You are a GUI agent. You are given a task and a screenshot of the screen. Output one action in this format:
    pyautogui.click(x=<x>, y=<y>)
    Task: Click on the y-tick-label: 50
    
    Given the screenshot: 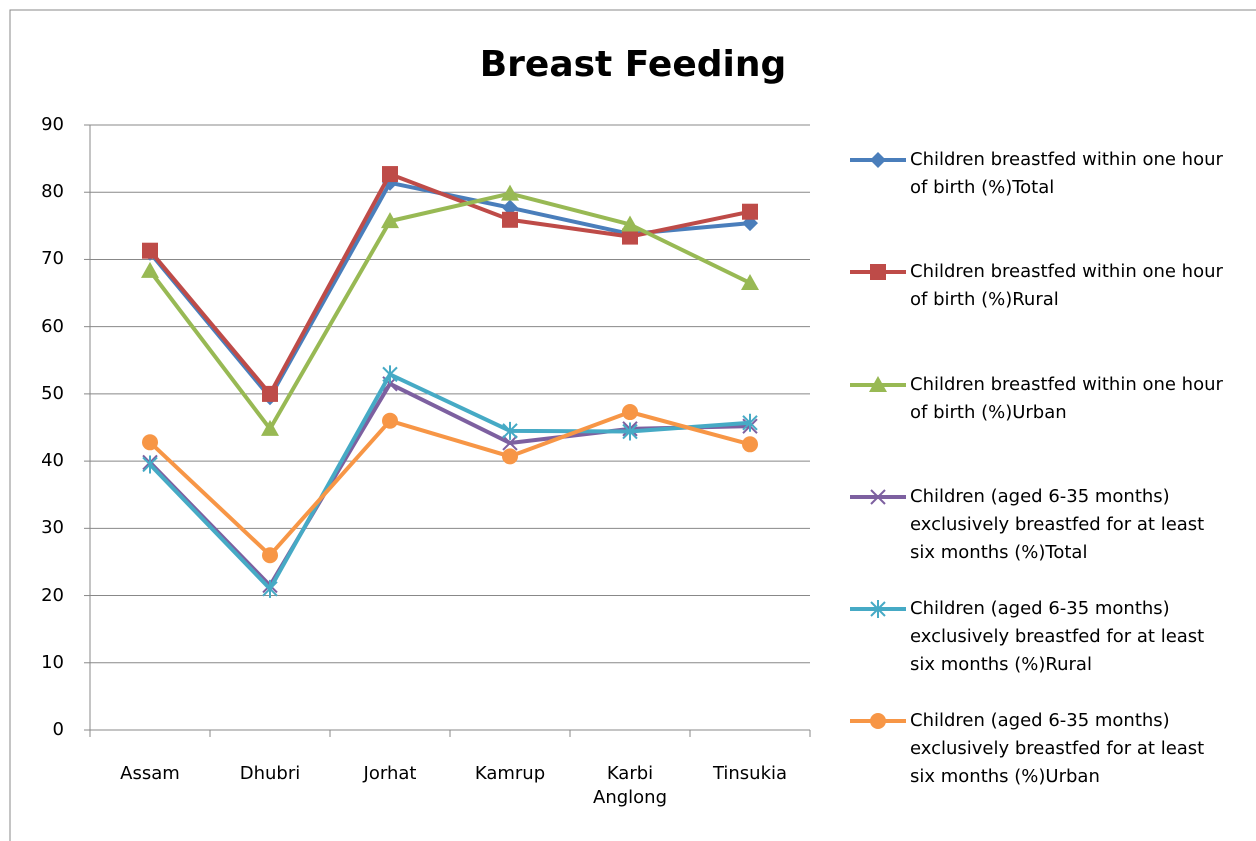 What is the action you would take?
    pyautogui.click(x=52, y=393)
    